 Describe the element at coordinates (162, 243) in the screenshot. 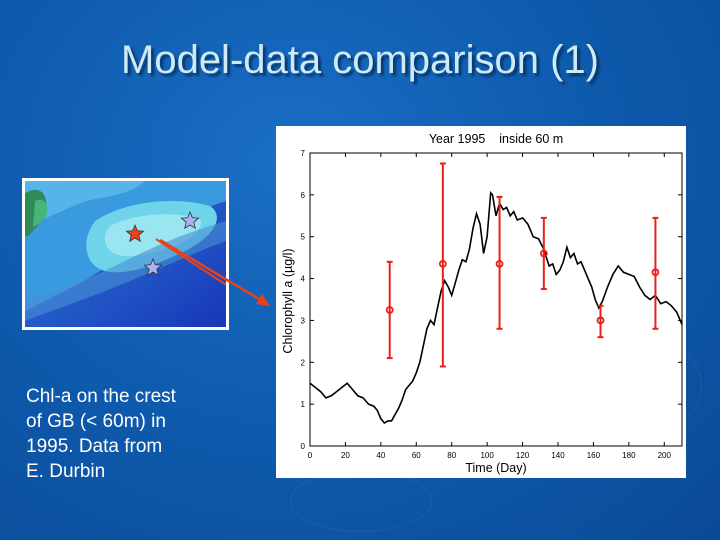

I see `station-stars` at that location.